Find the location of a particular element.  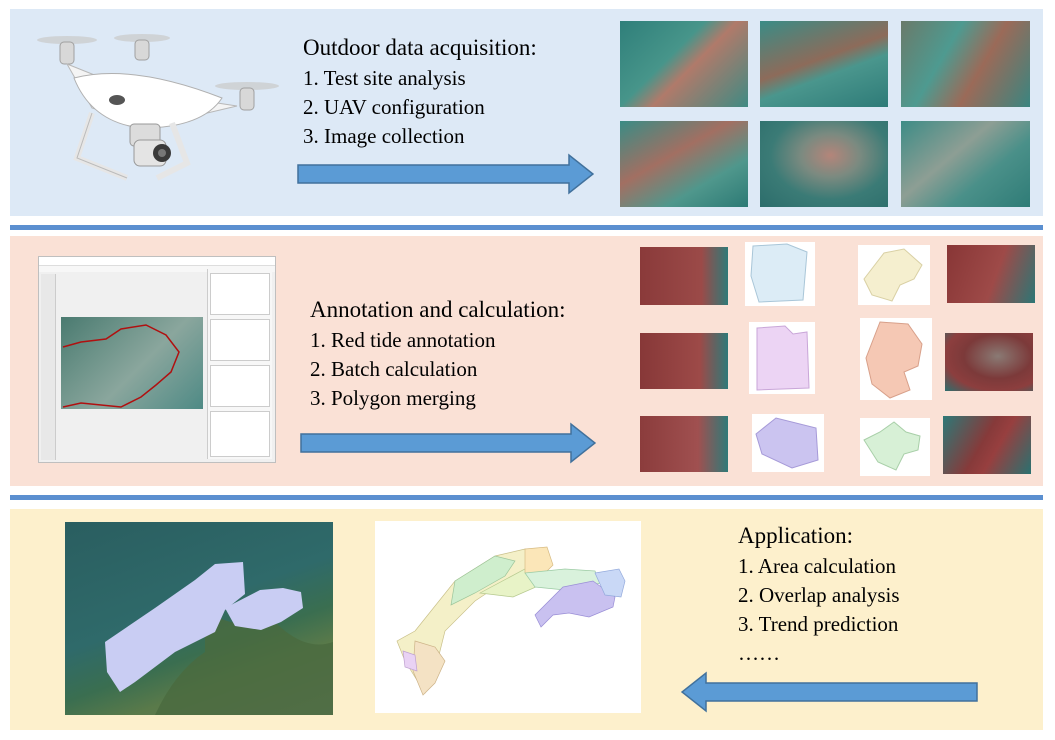

window-titlebar is located at coordinates (157, 261).